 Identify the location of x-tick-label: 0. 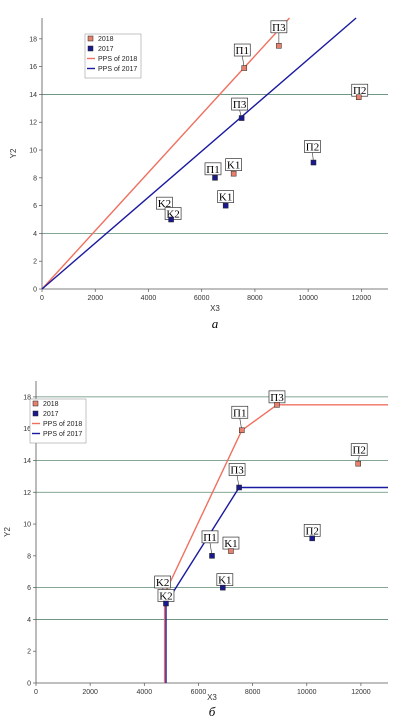
(36, 692).